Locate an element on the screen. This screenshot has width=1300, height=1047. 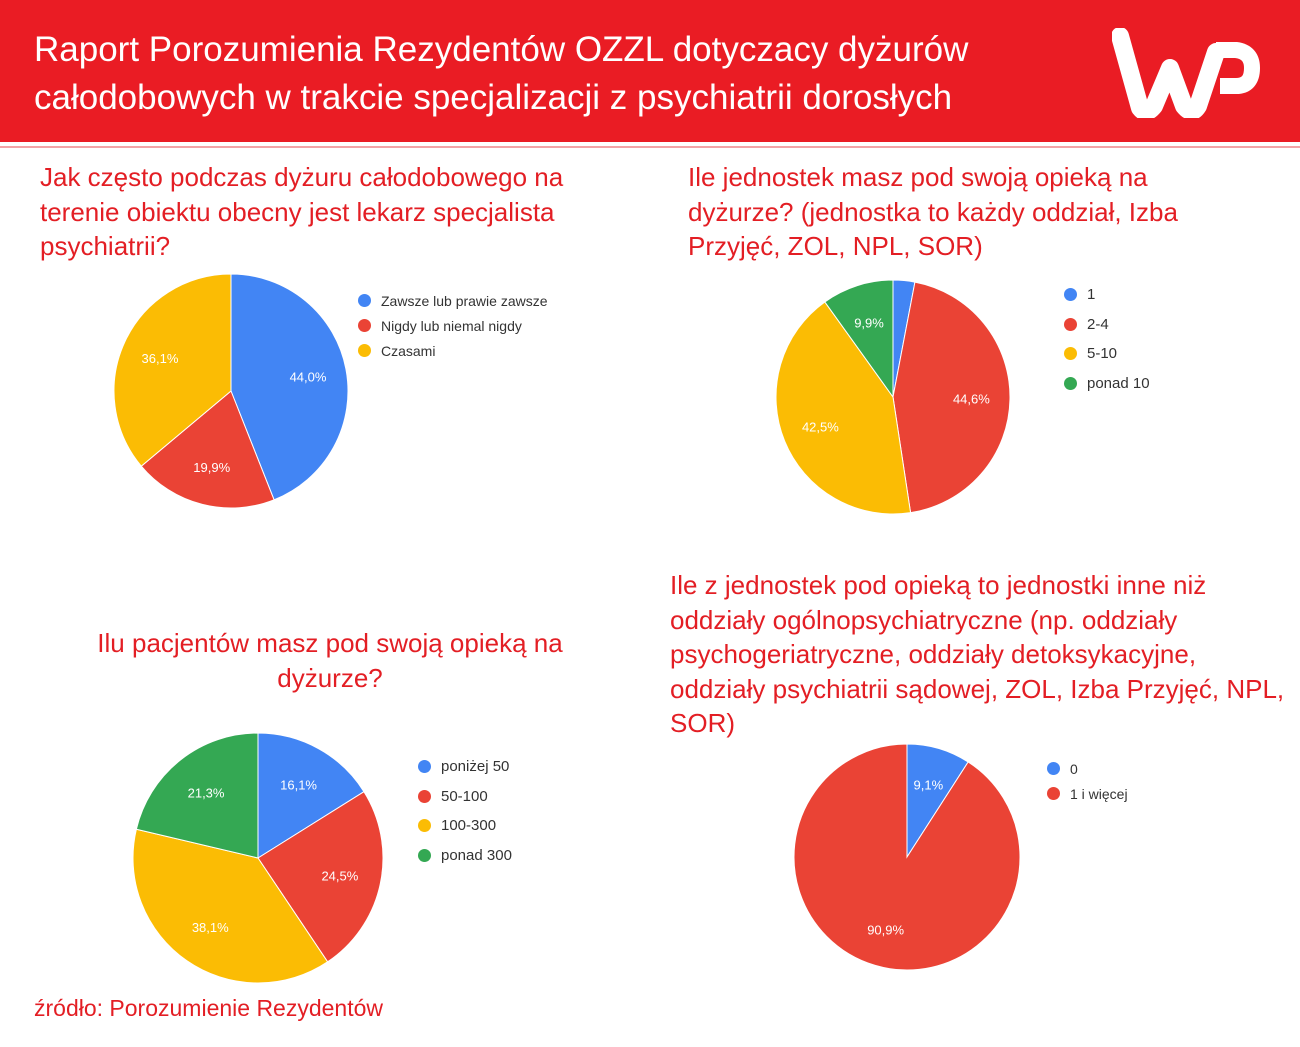
legend-item: 5-10 is located at coordinates (1107, 354).